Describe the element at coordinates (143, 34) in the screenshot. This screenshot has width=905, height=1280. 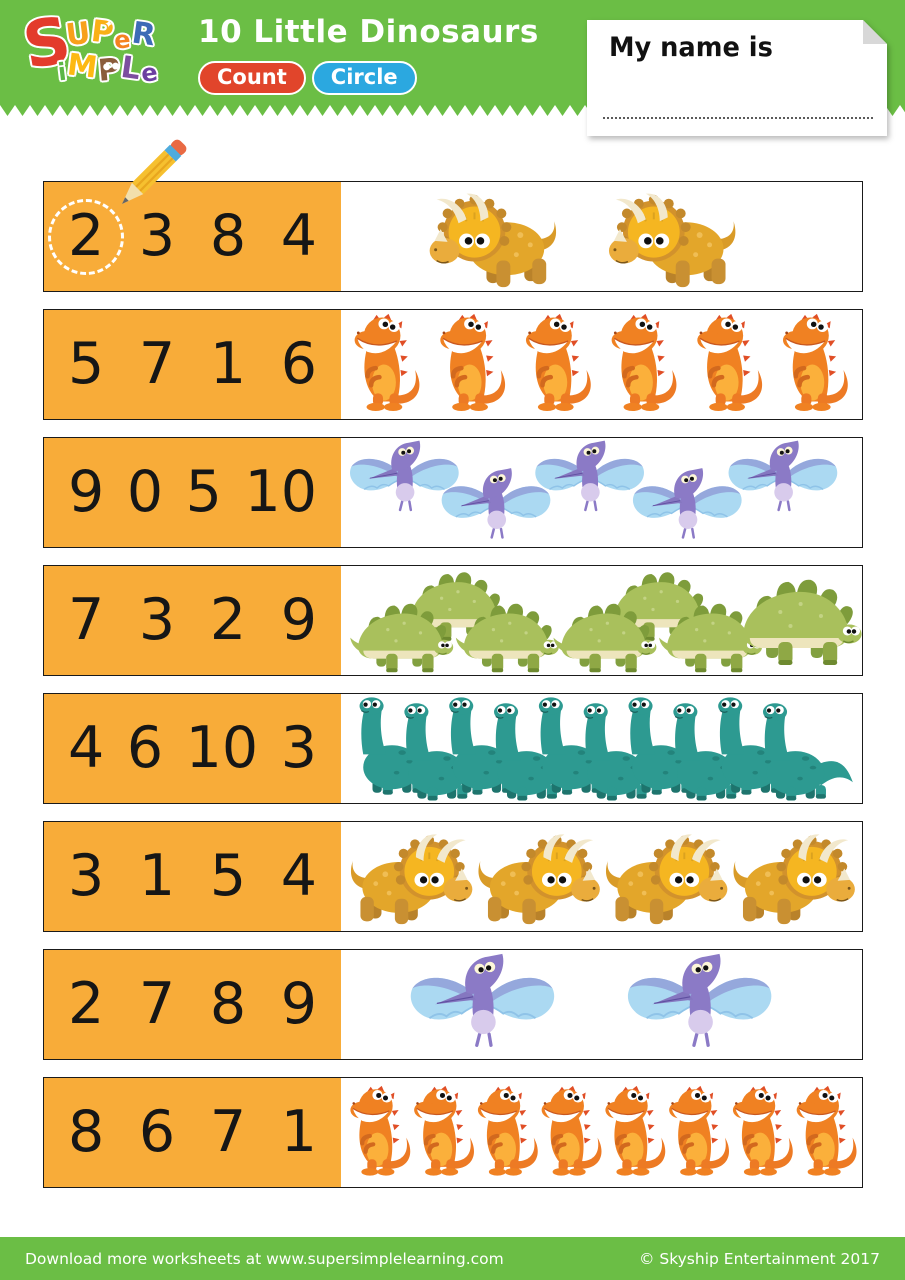
I see `logo-letter: R` at that location.